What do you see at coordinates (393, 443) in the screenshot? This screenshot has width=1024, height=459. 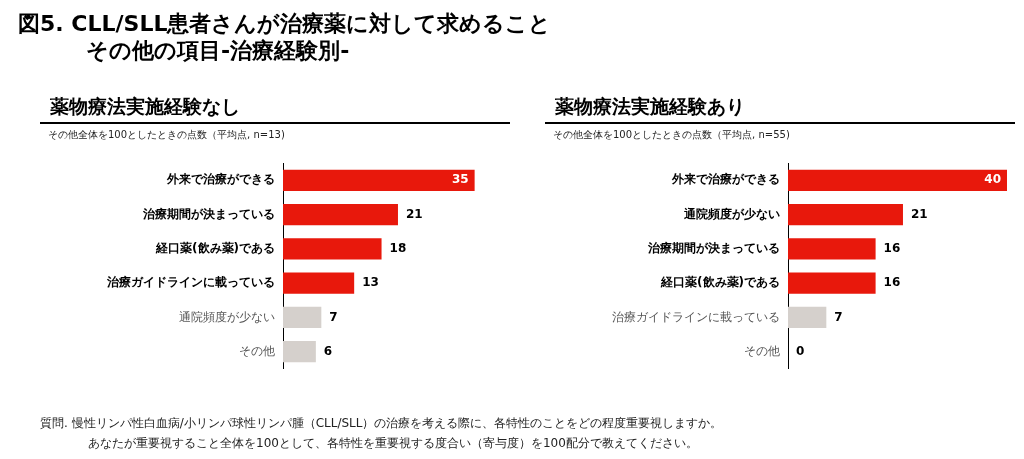 I see `text: あなたが重要視すること全体を100として、各特性を重要視する度合い（寄与度）を100配分で教えてください。` at bounding box center [393, 443].